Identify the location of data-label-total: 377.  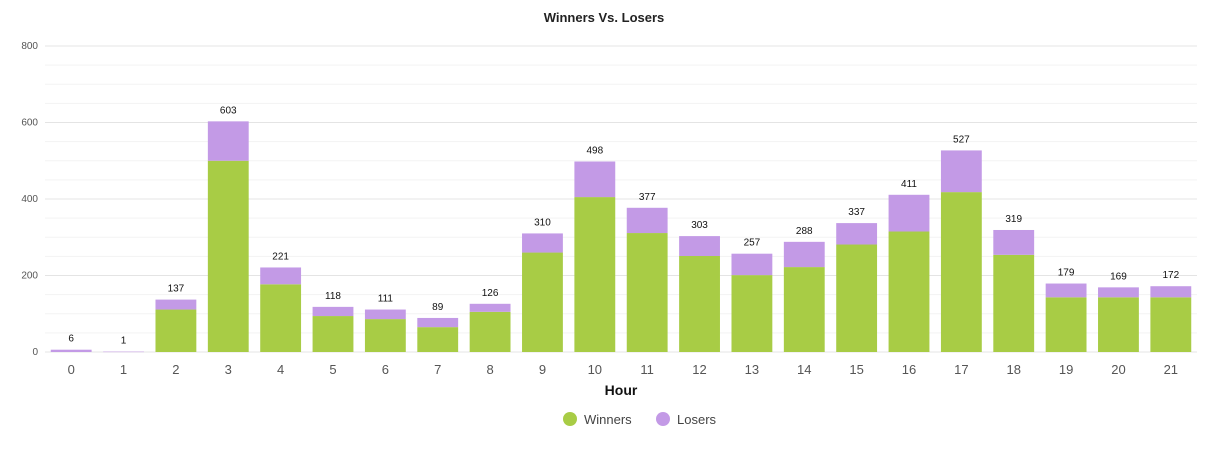
(647, 197).